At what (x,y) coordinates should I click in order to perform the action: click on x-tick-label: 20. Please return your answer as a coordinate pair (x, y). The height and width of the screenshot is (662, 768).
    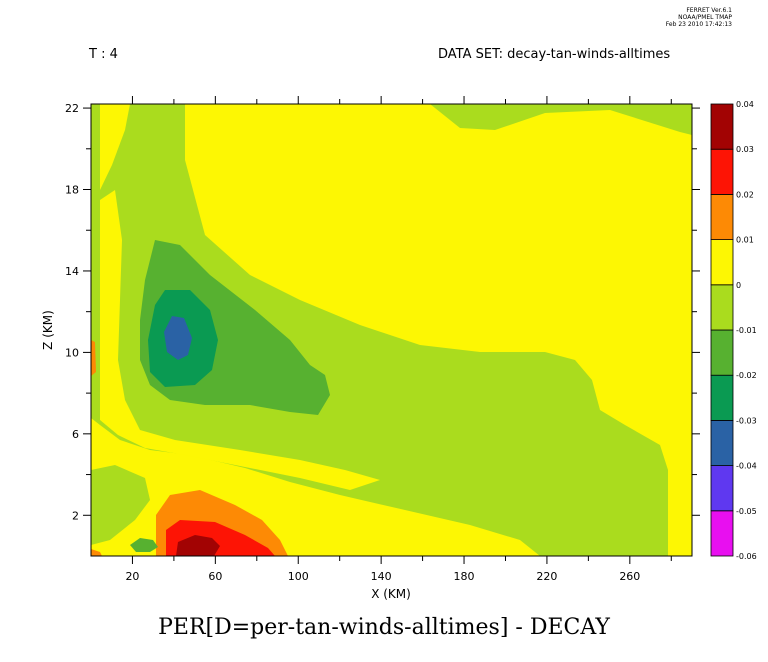
    Looking at the image, I should click on (132, 576).